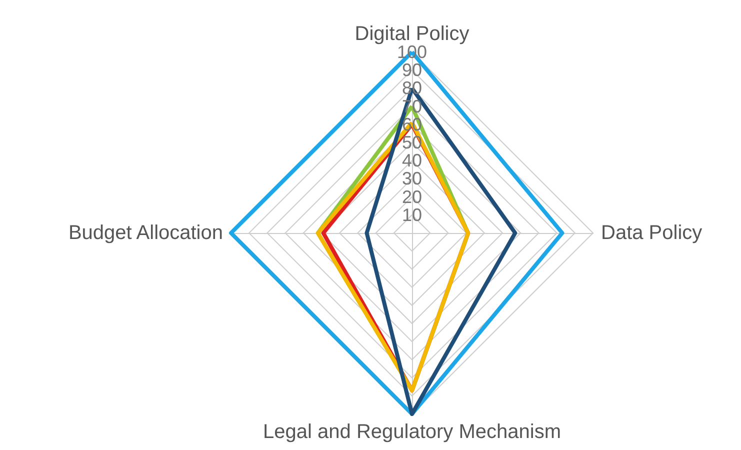 This screenshot has width=741, height=450. What do you see at coordinates (145, 233) in the screenshot?
I see `spoke-label: Budget Allocation` at bounding box center [145, 233].